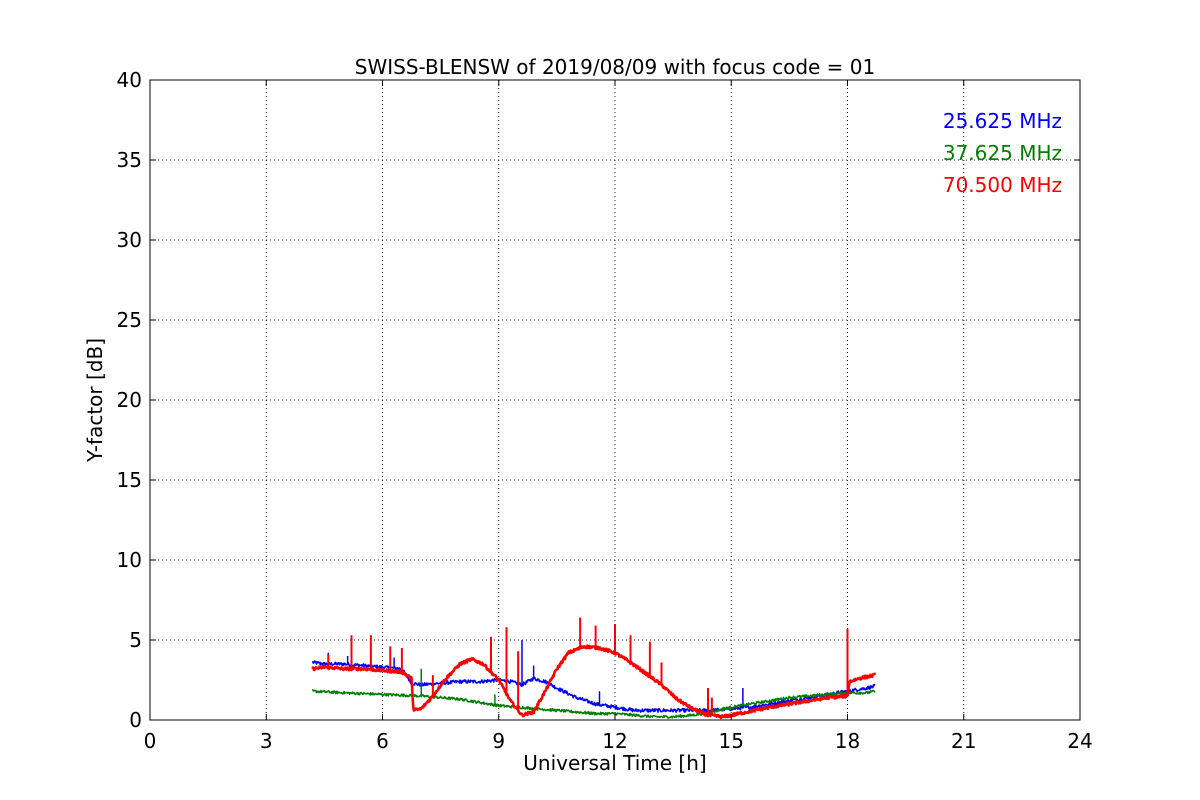 This screenshot has width=1200, height=800. I want to click on y-tick-label: 15, so click(129, 480).